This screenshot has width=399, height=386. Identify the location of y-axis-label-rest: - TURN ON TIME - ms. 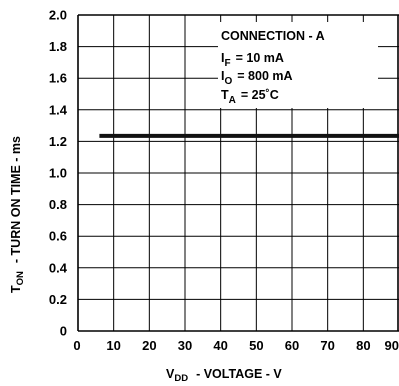
(16, 199).